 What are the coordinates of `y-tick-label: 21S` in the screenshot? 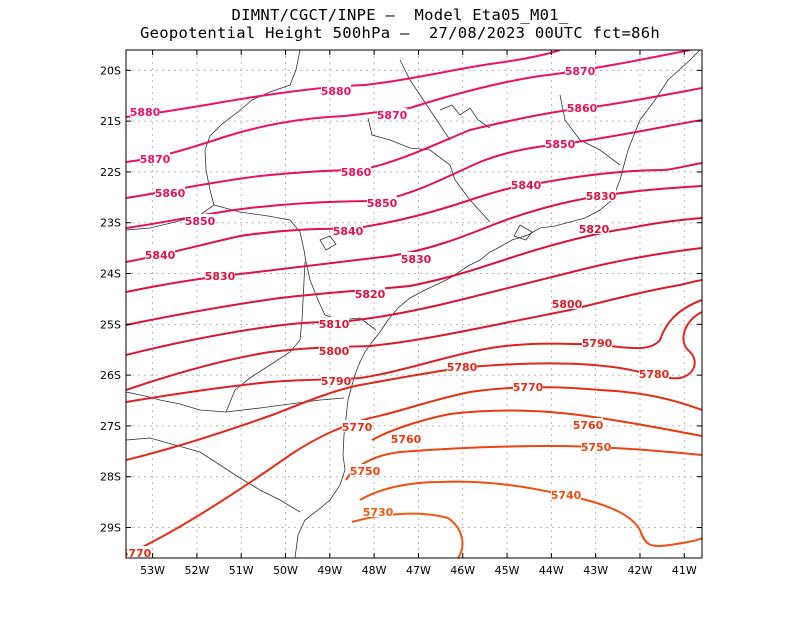 It's located at (110, 121).